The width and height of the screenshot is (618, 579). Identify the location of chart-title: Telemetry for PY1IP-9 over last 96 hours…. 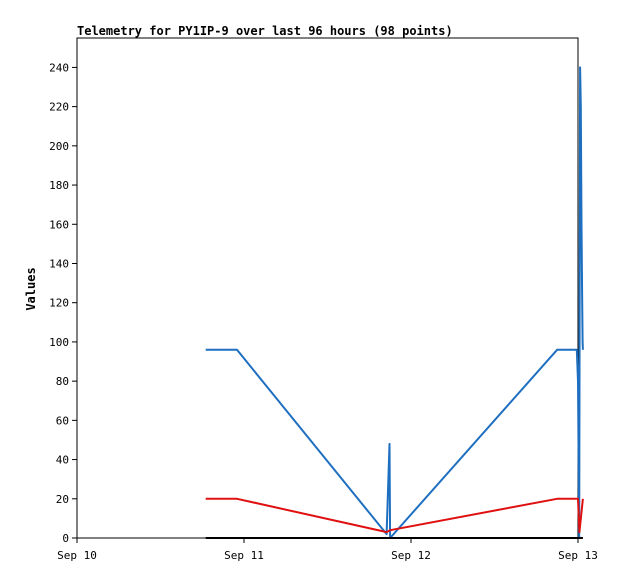
(265, 31).